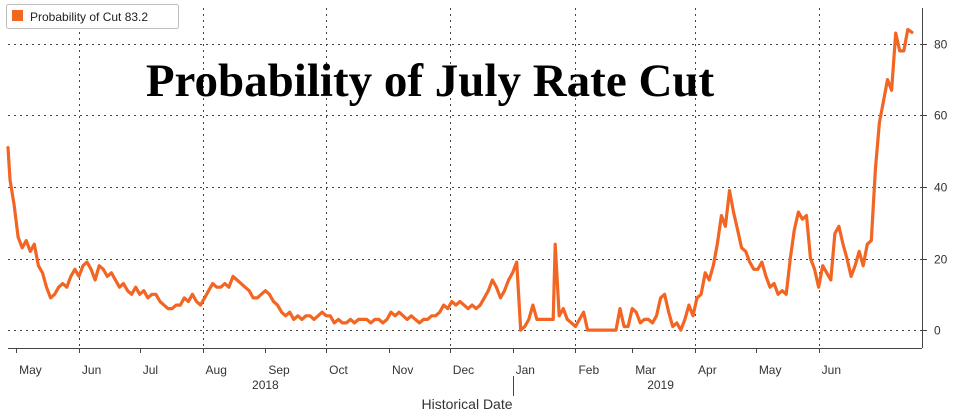  Describe the element at coordinates (588, 370) in the screenshot. I see `x-tick-label: Feb` at that location.